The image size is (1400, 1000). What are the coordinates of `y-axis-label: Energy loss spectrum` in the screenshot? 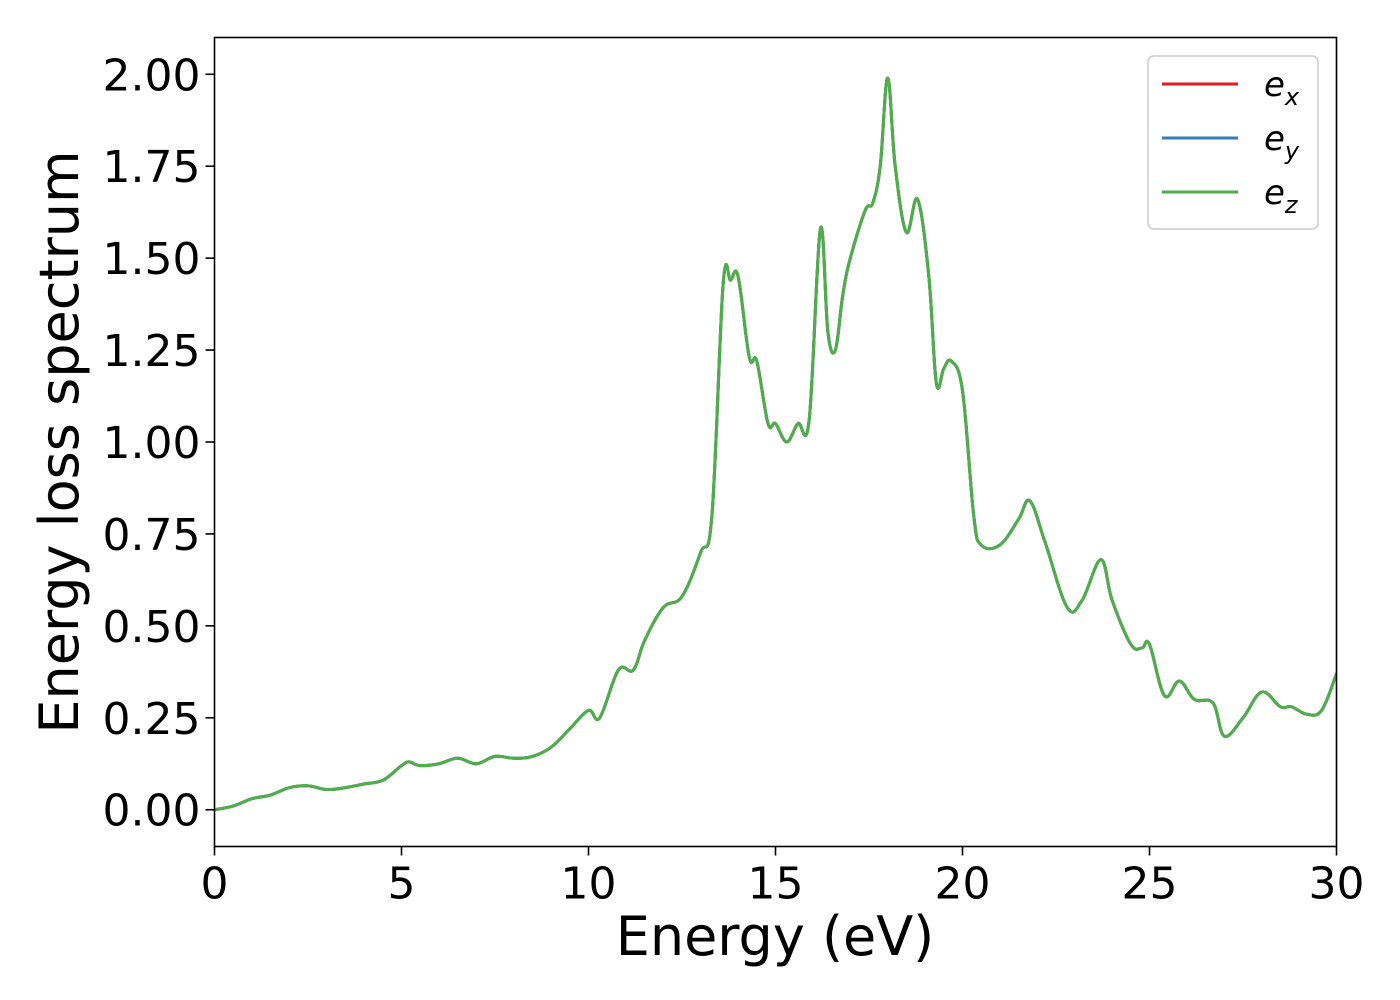 It's located at (59, 441).